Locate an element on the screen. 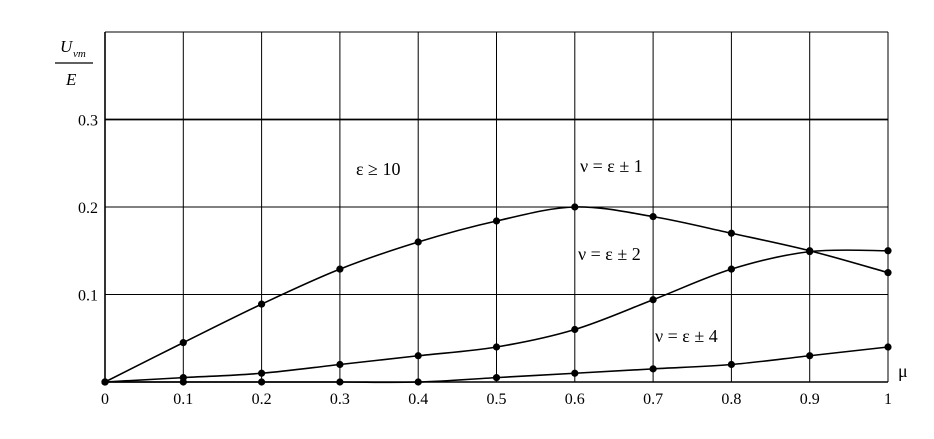  x-tick-label: 0 is located at coordinates (105, 399).